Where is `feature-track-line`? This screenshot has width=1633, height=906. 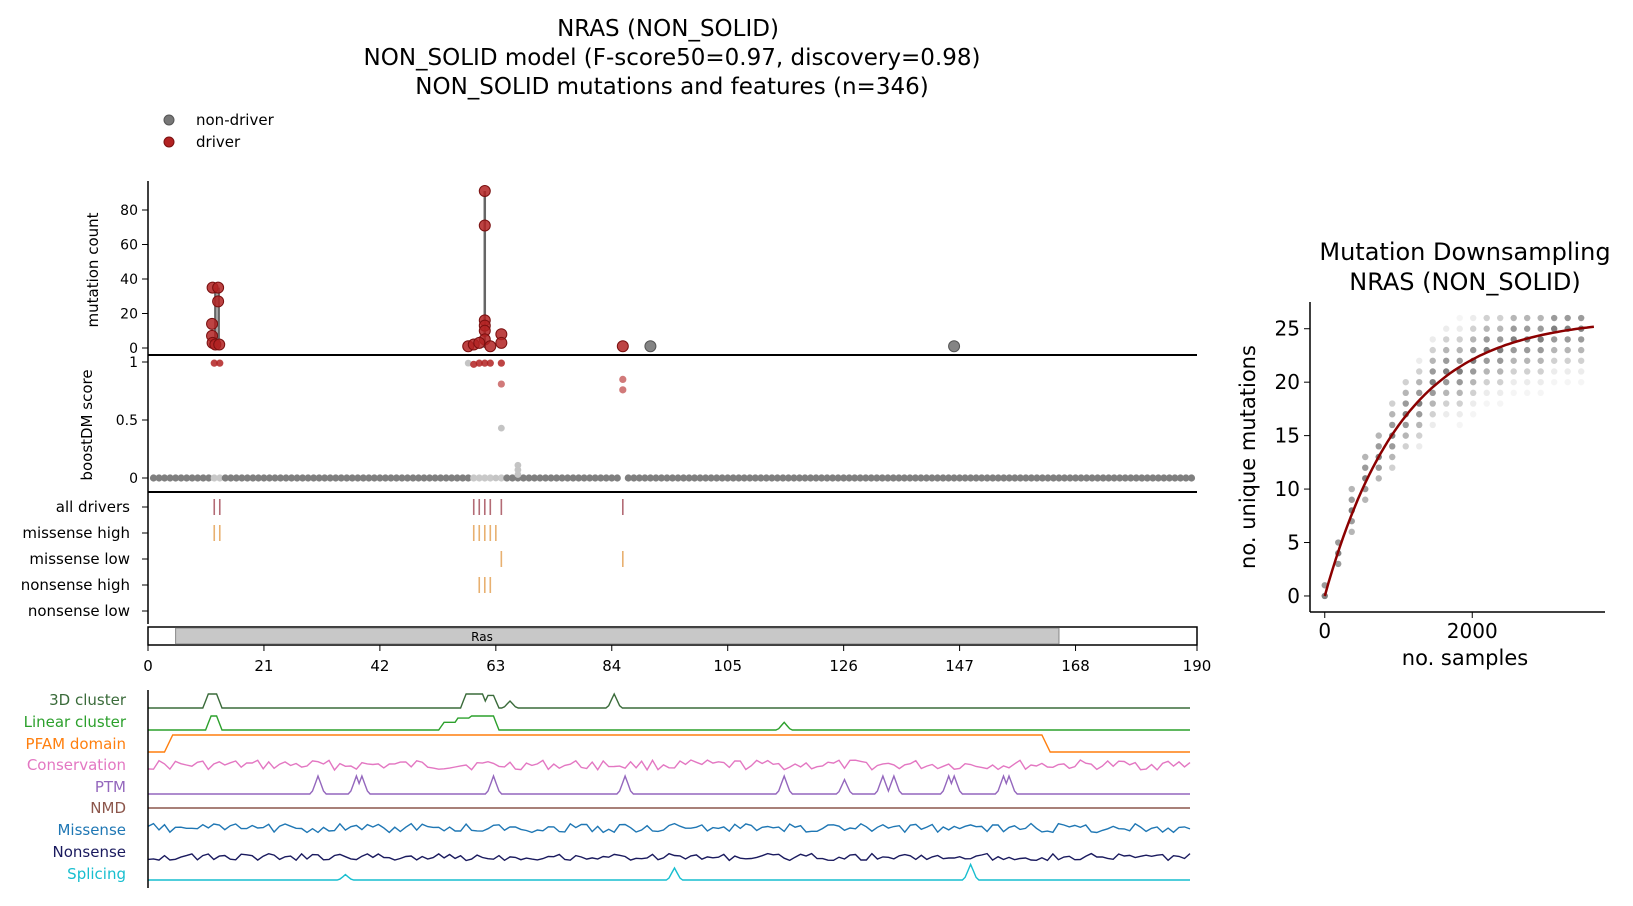
feature-track-line is located at coordinates (669, 857).